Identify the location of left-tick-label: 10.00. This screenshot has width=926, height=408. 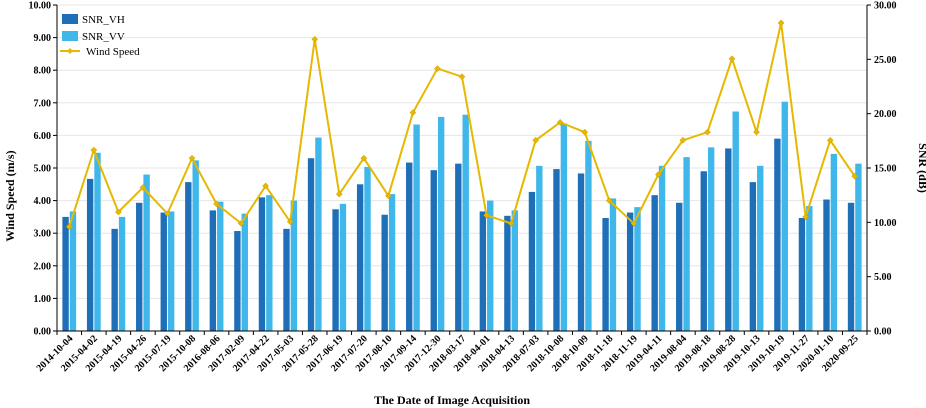
(40, 6).